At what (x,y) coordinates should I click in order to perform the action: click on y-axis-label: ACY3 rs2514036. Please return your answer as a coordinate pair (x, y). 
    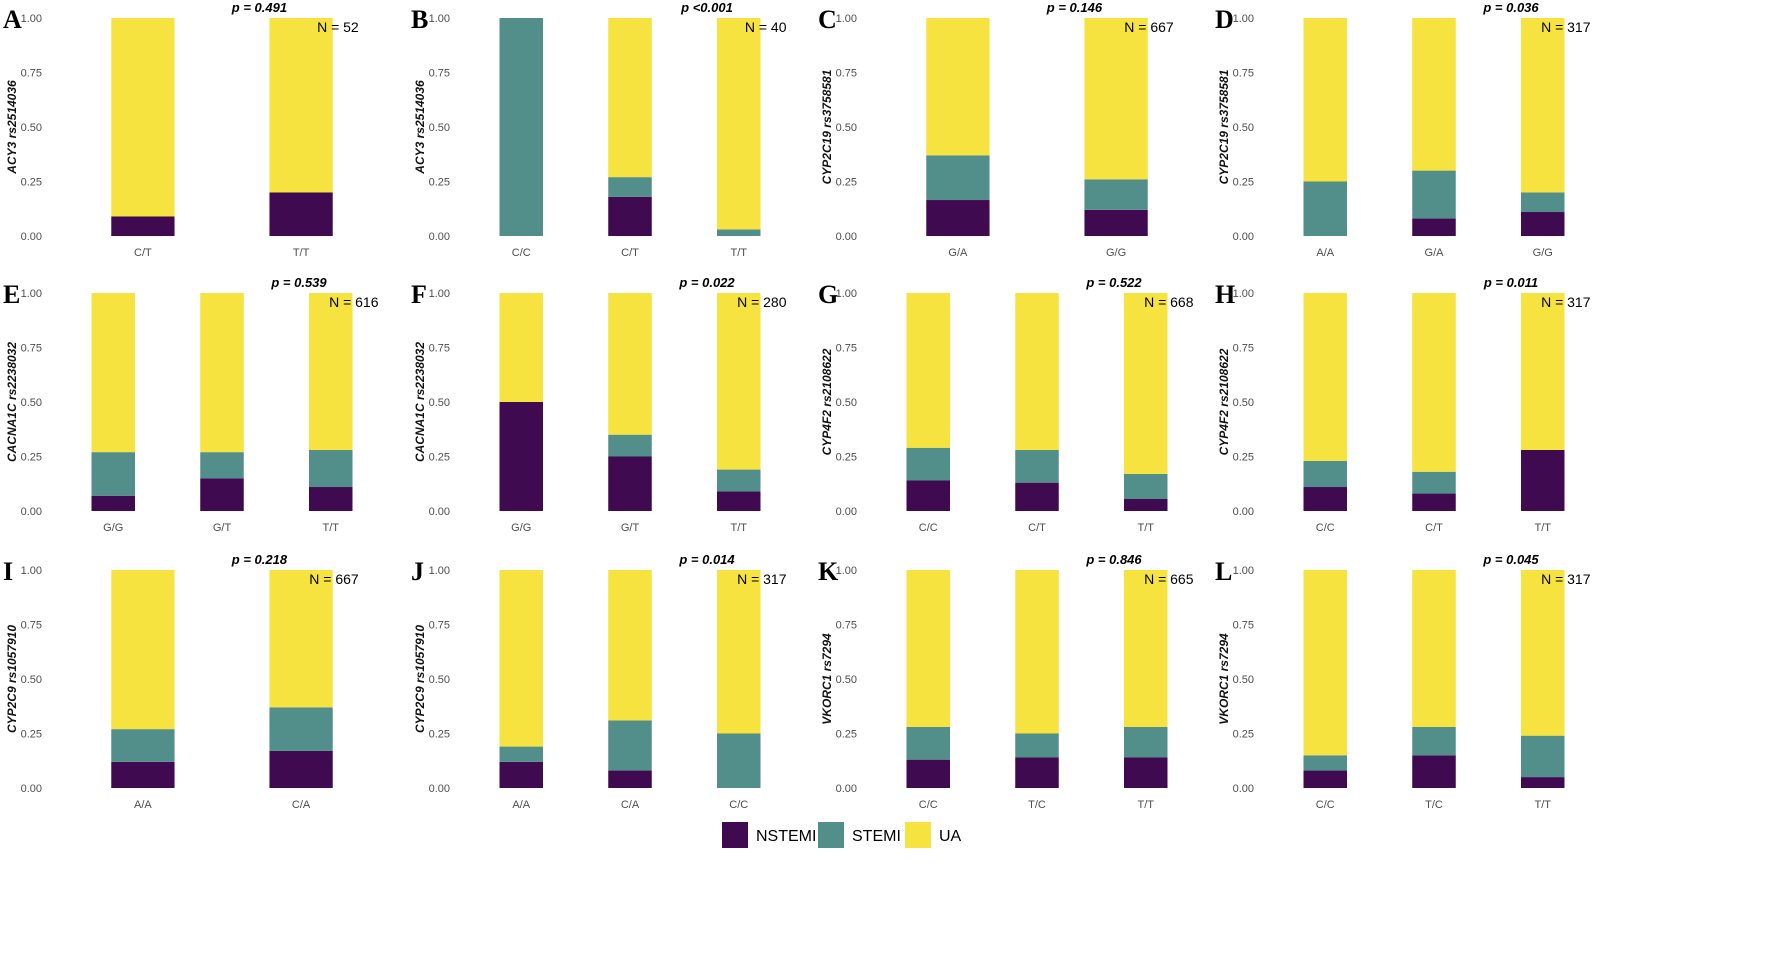
    Looking at the image, I should click on (420, 127).